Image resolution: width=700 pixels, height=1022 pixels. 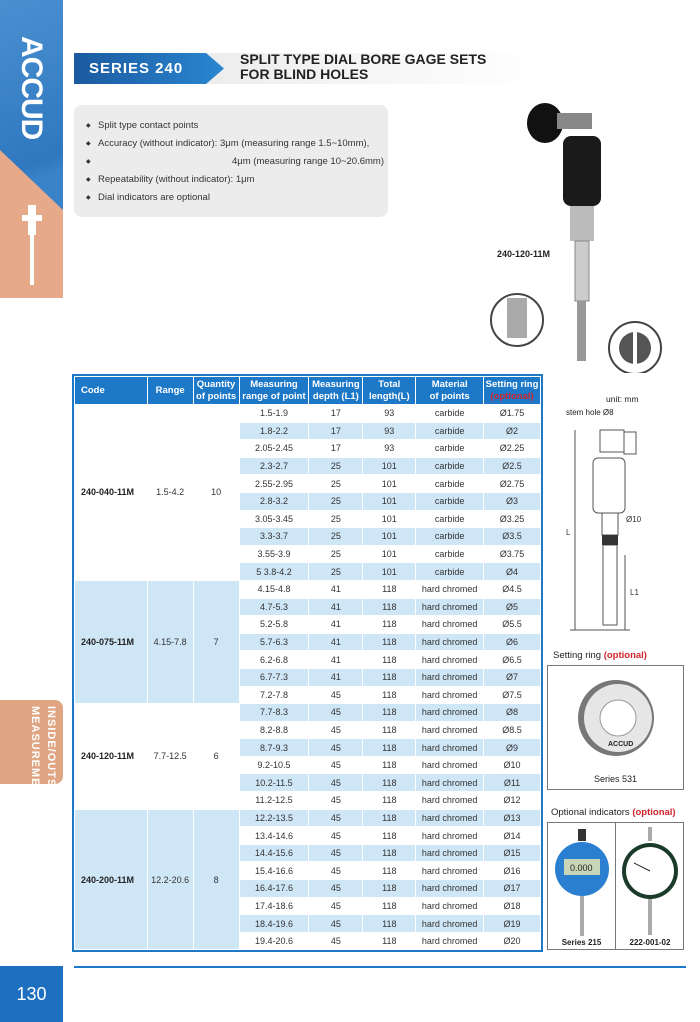 I want to click on column-header: Code, so click(x=111, y=390).